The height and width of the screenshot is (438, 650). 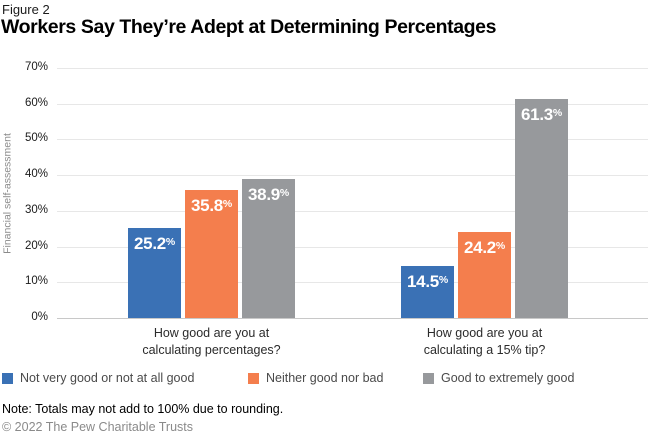 I want to click on y-tick-label: 10%, so click(x=36, y=281).